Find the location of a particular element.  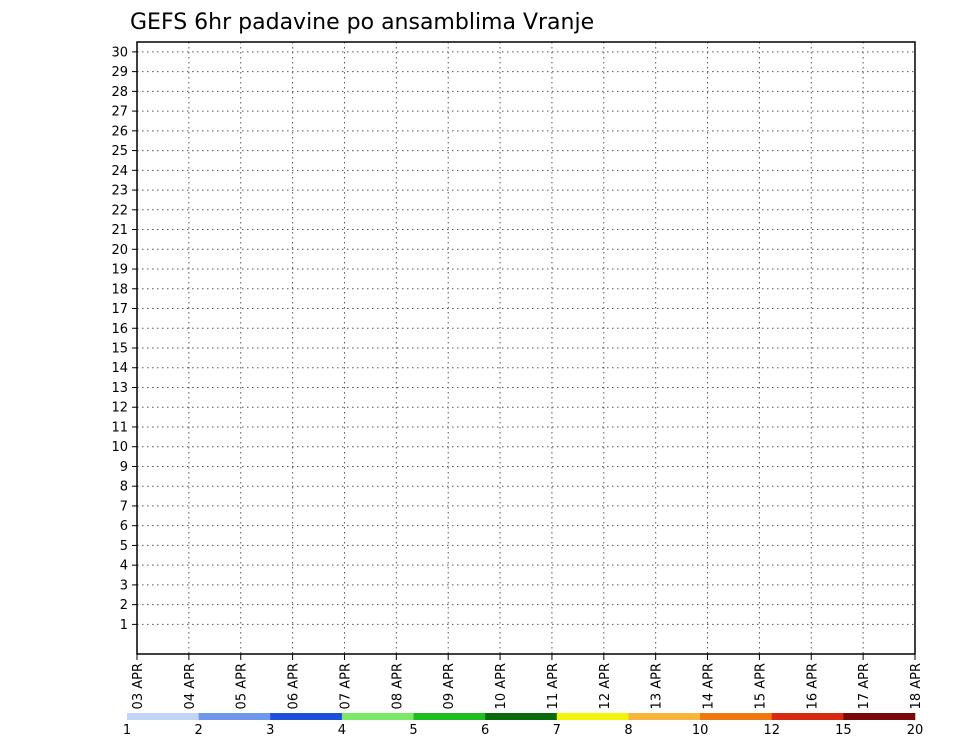

y-tick-label: 6 is located at coordinates (124, 526).